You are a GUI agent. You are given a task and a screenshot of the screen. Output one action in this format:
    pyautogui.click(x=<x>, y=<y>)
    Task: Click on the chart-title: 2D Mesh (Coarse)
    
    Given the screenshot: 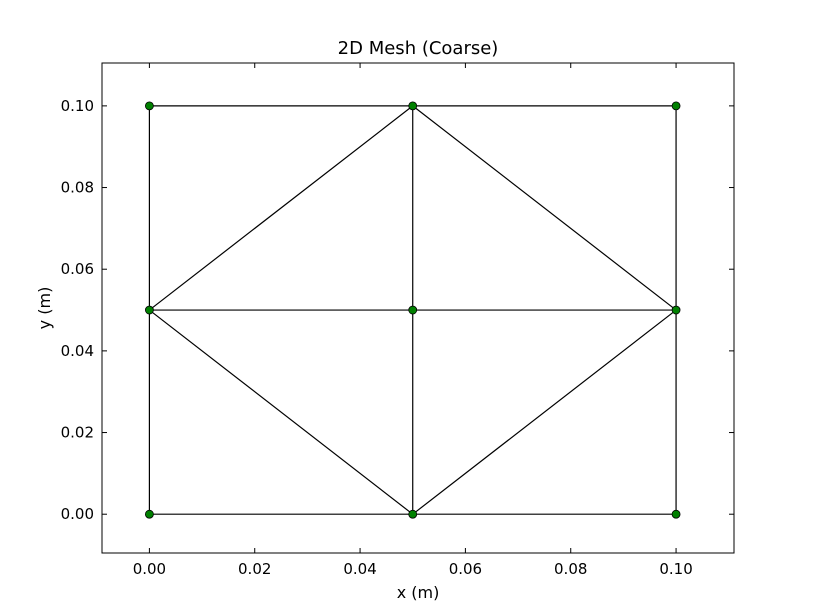 What is the action you would take?
    pyautogui.click(x=418, y=48)
    